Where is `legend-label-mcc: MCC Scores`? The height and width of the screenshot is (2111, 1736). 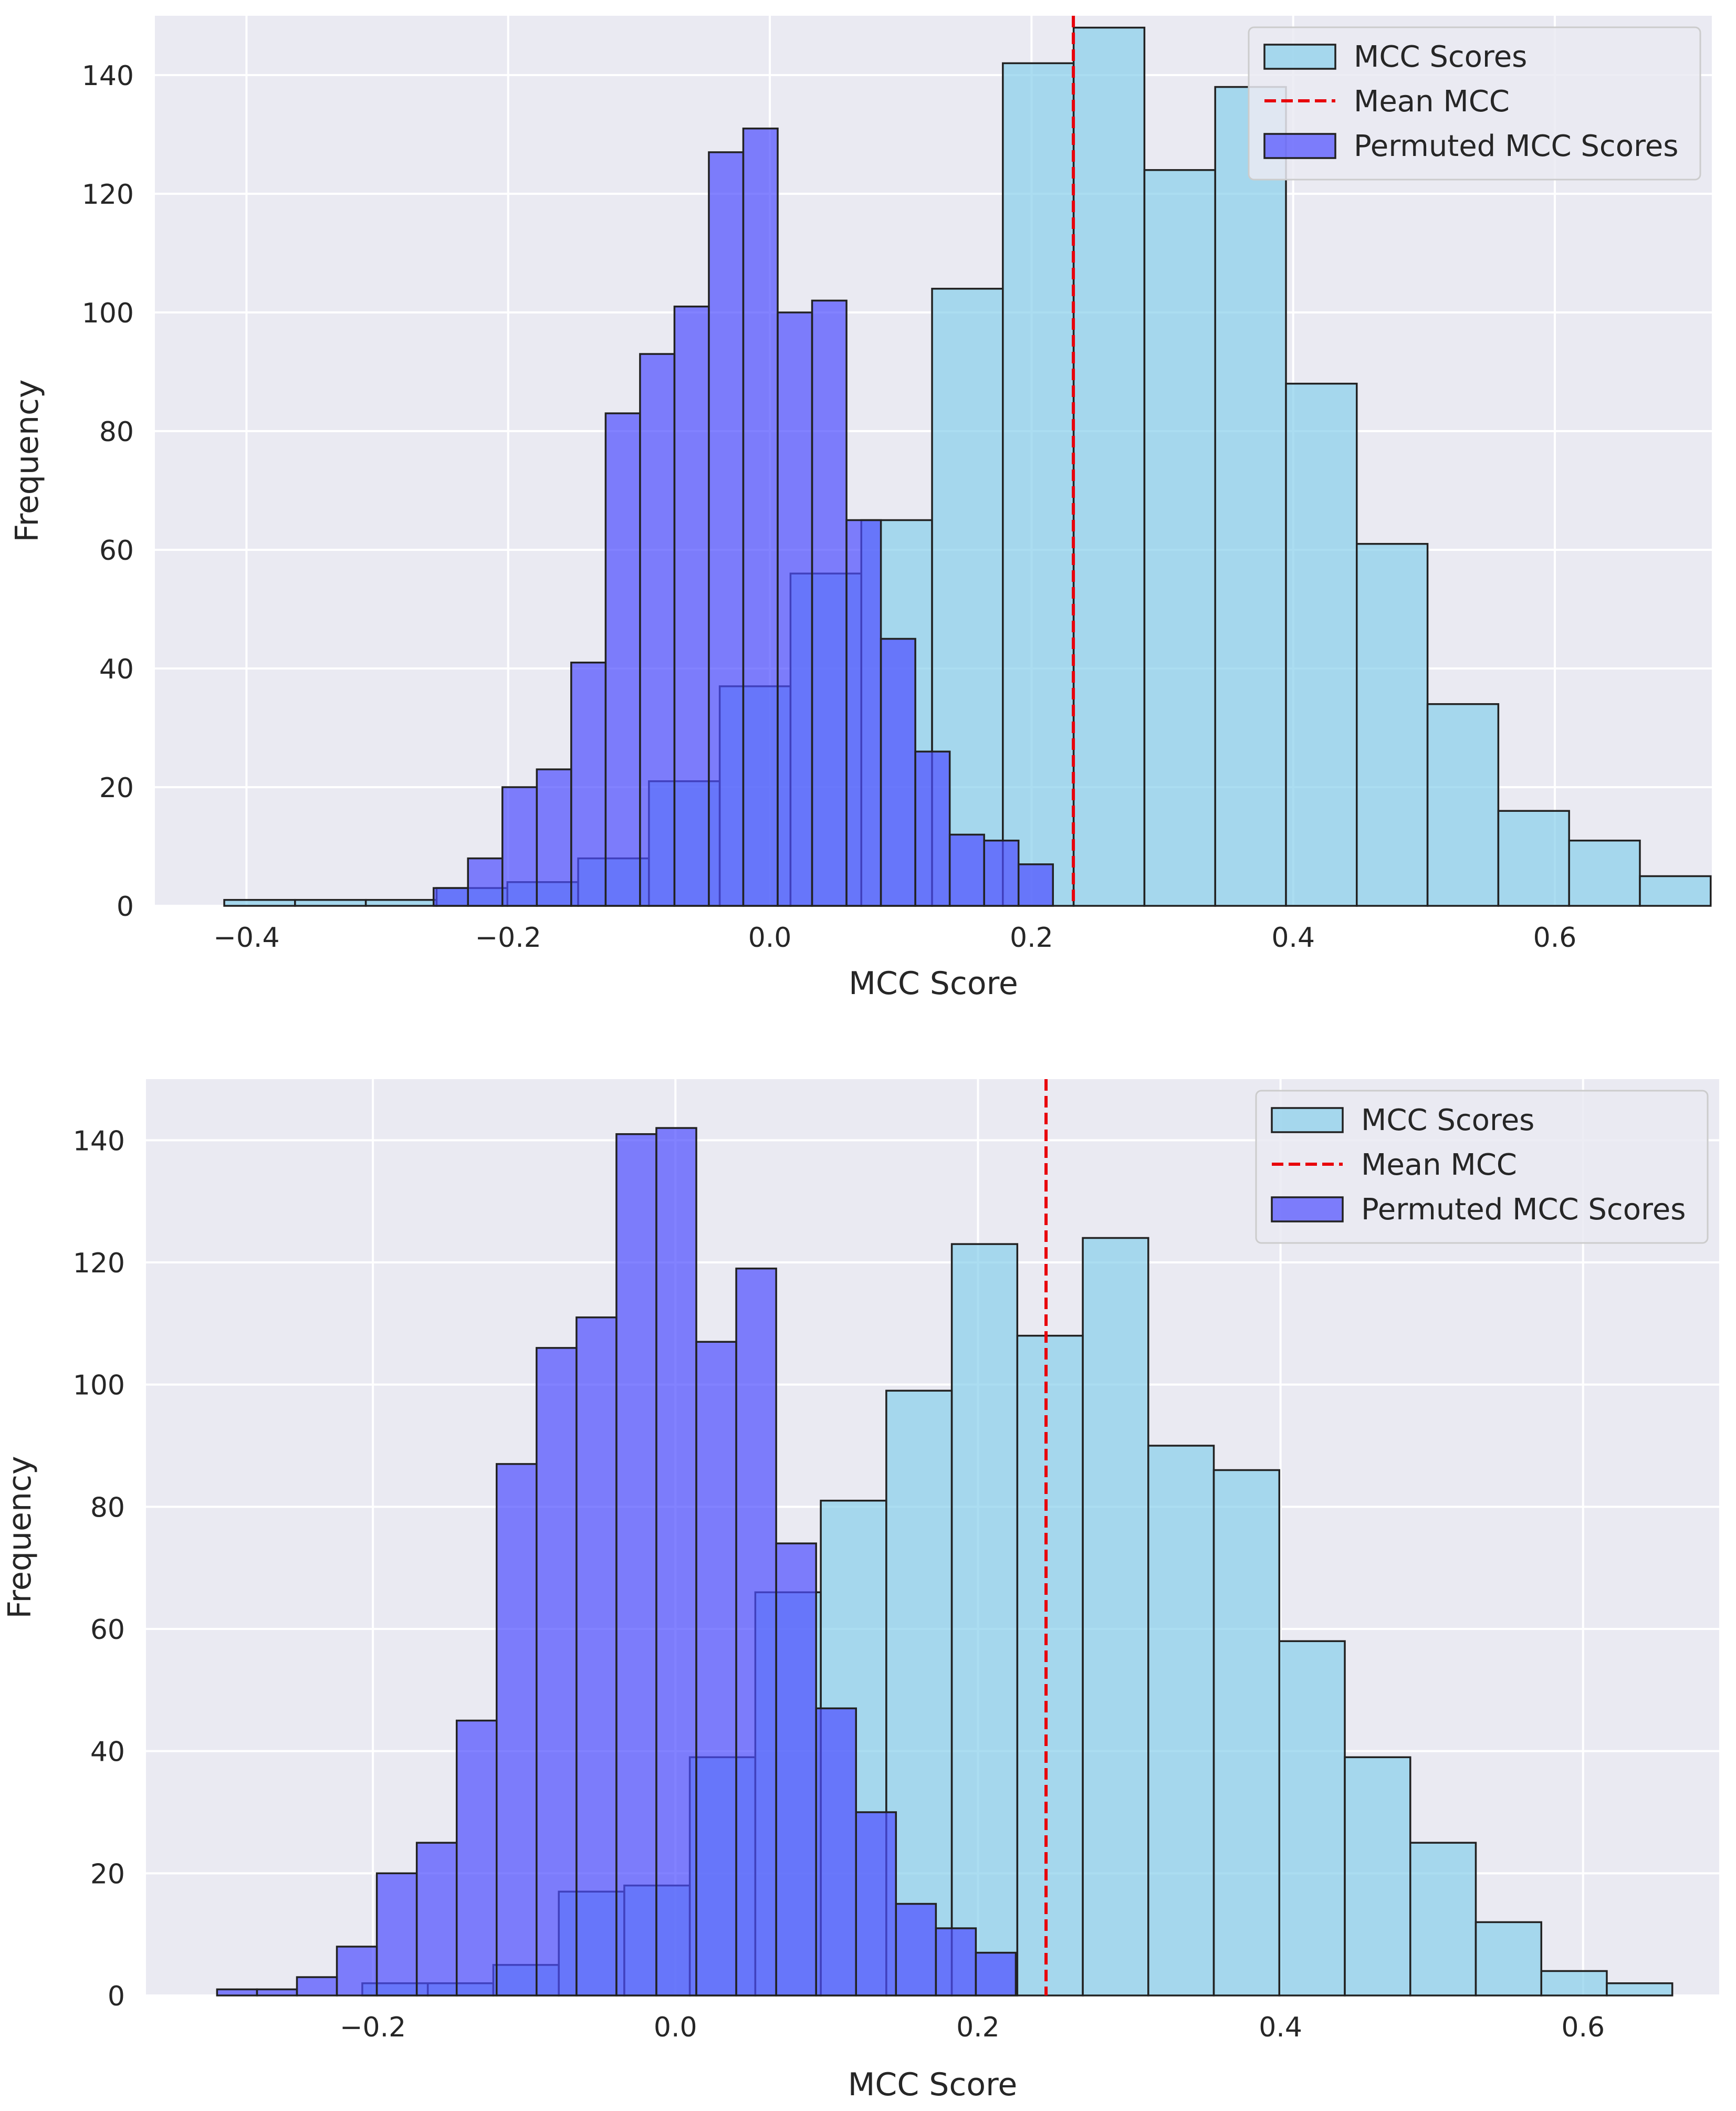 legend-label-mcc: MCC Scores is located at coordinates (1440, 57).